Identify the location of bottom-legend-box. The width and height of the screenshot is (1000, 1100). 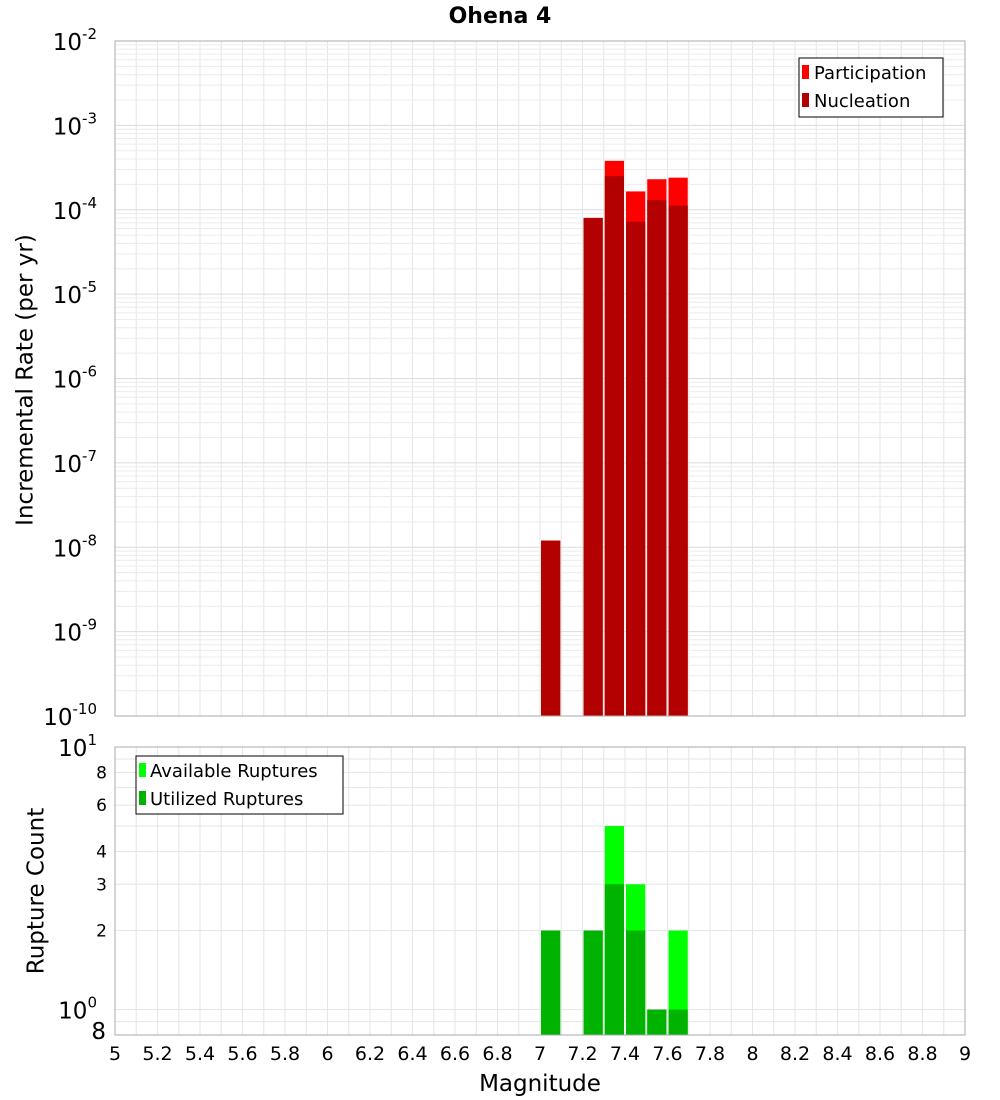
(239, 785).